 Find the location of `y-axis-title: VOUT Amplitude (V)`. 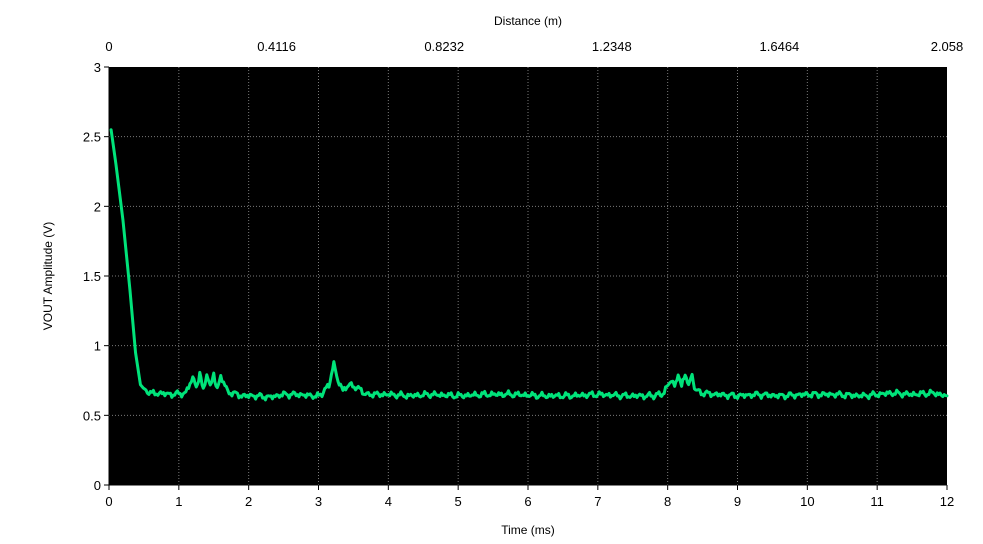

y-axis-title: VOUT Amplitude (V) is located at coordinates (48, 276).